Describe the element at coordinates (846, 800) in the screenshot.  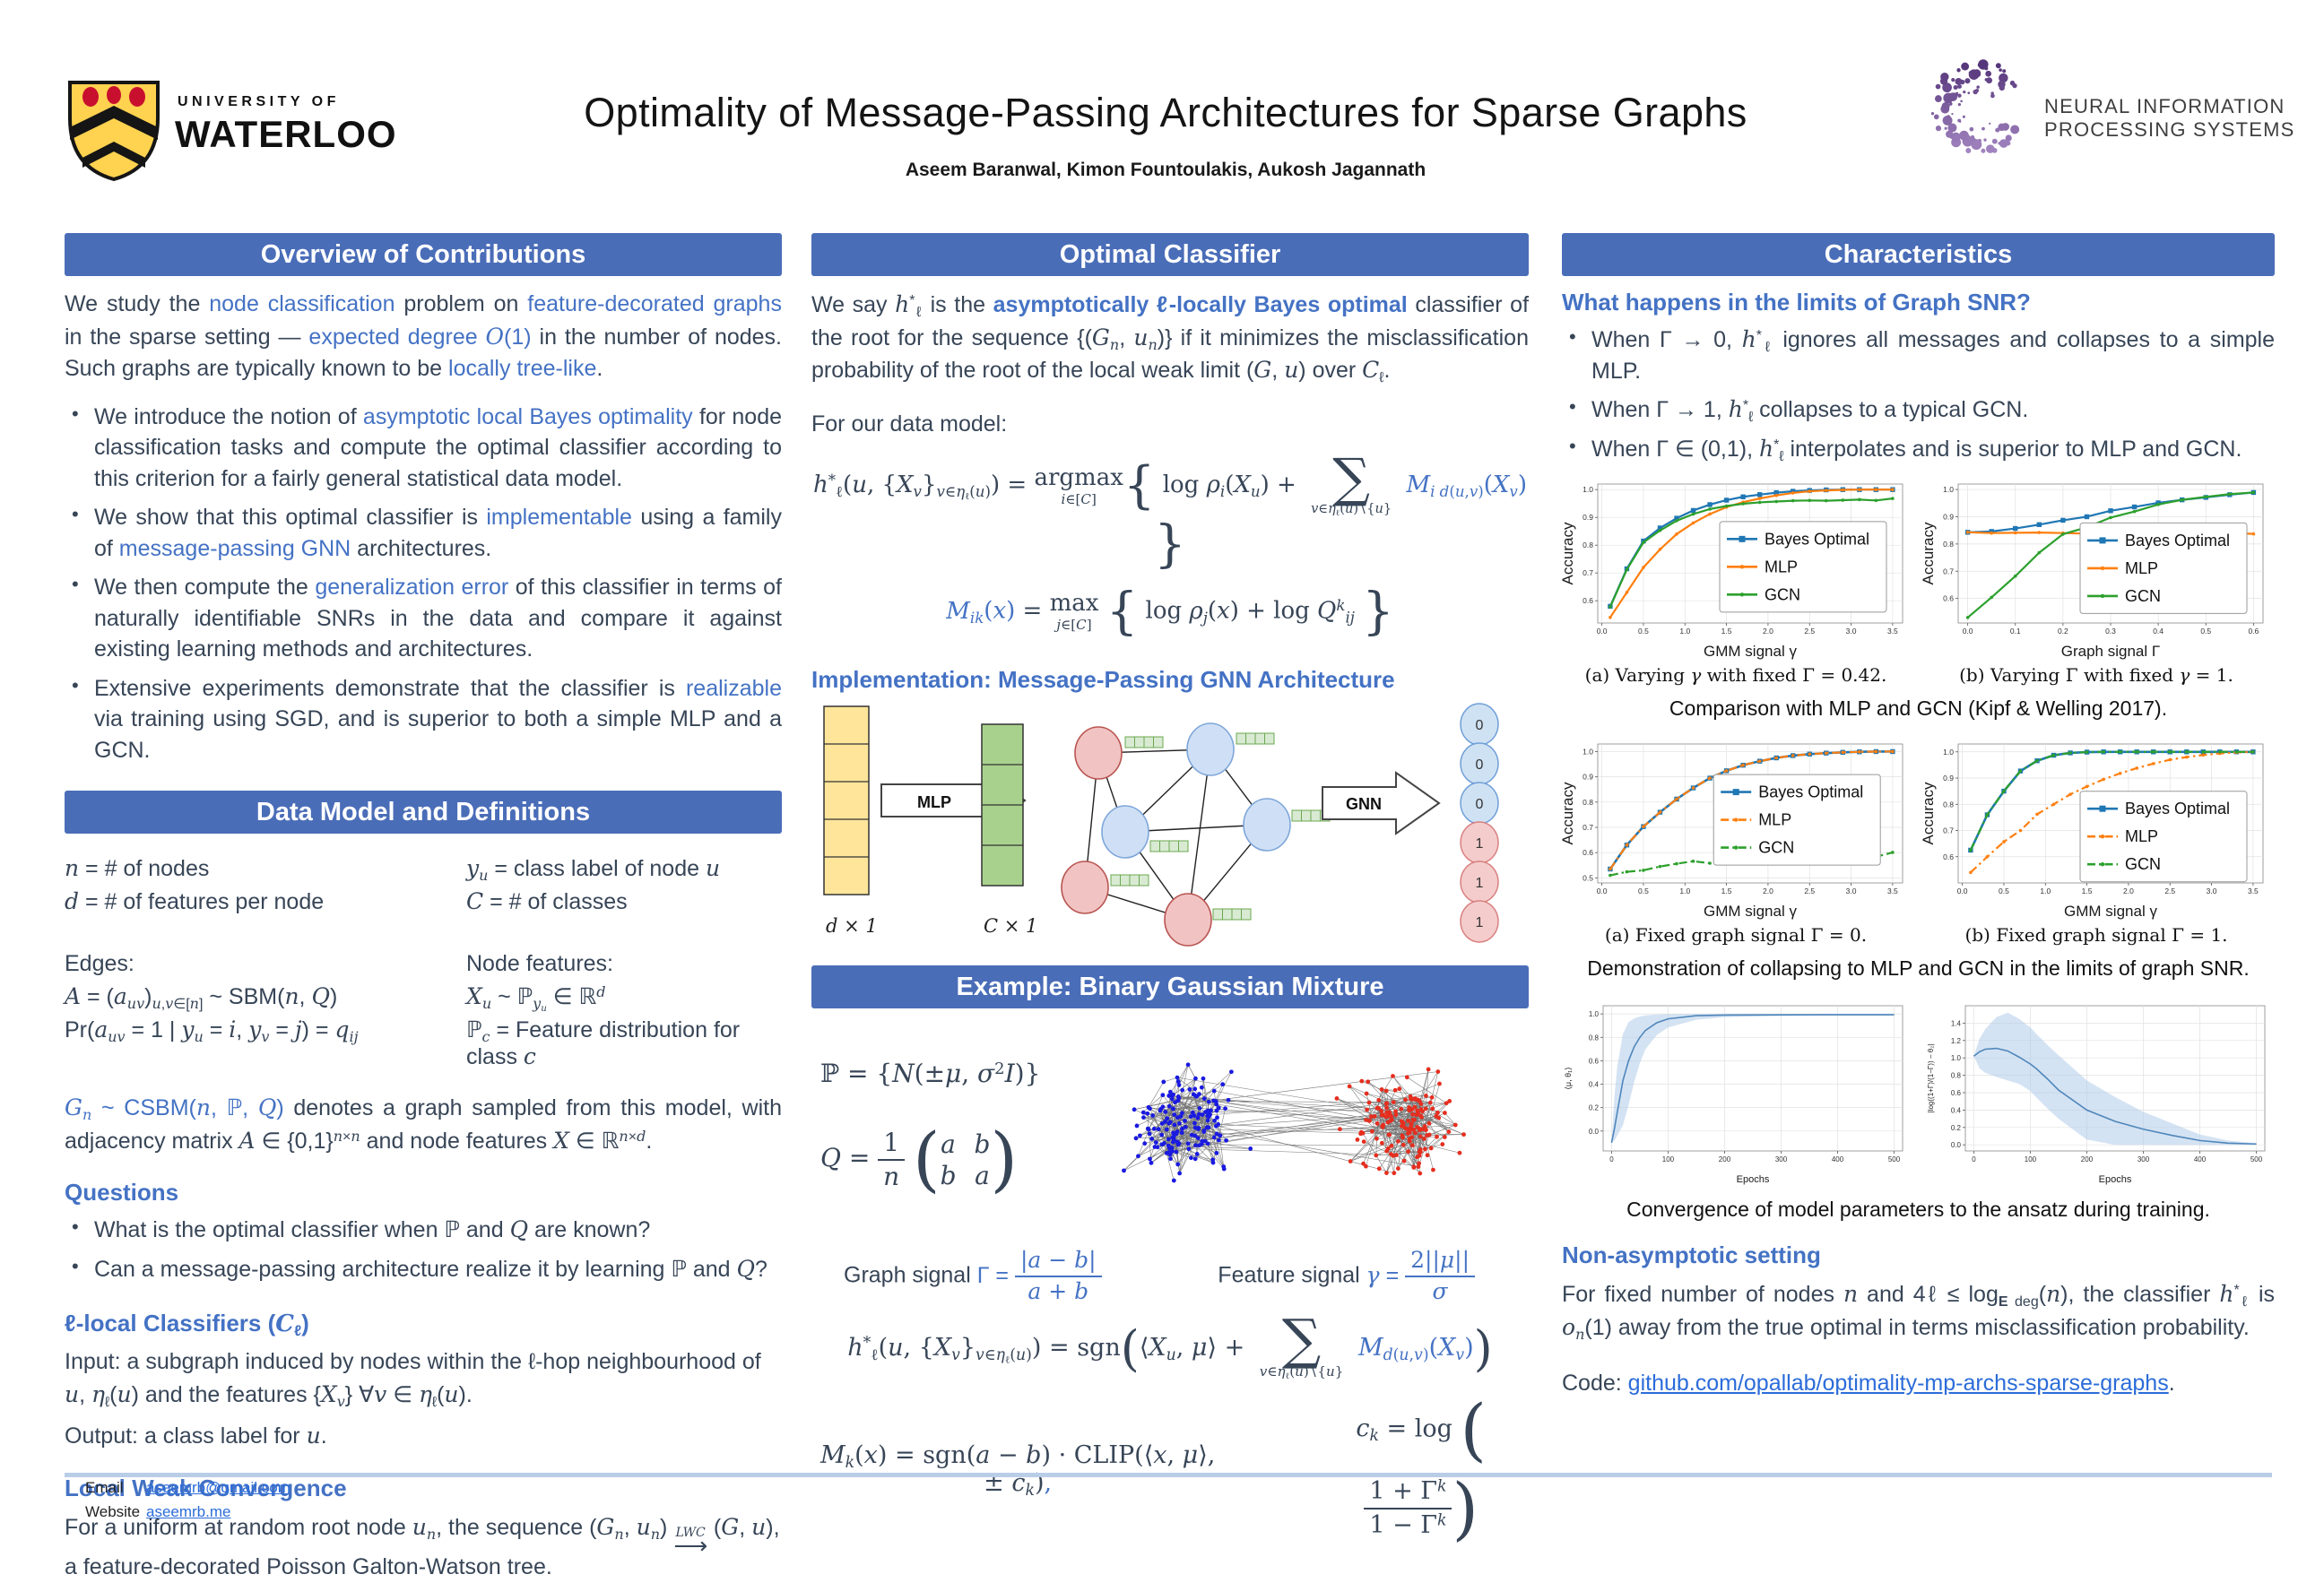
I see `input-feature-vector` at that location.